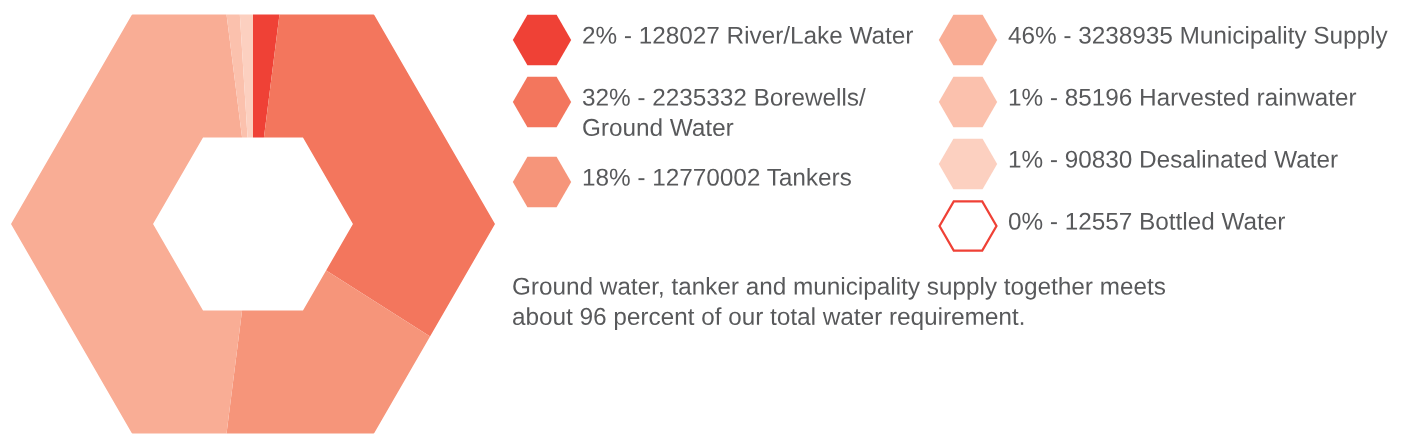  I want to click on legend-label: 0% - 12557 Bottled Water, so click(1146, 221).